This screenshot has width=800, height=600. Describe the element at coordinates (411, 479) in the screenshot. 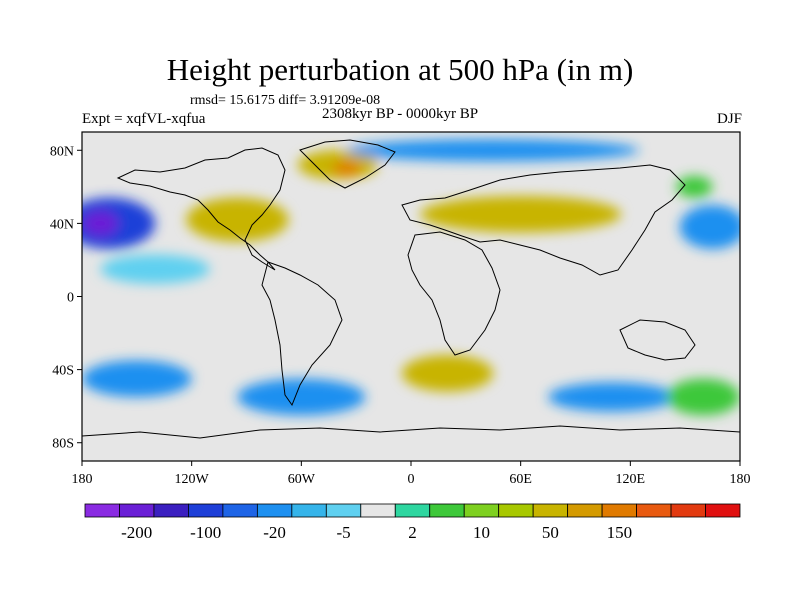

I see `lon-tick-label: 0` at that location.